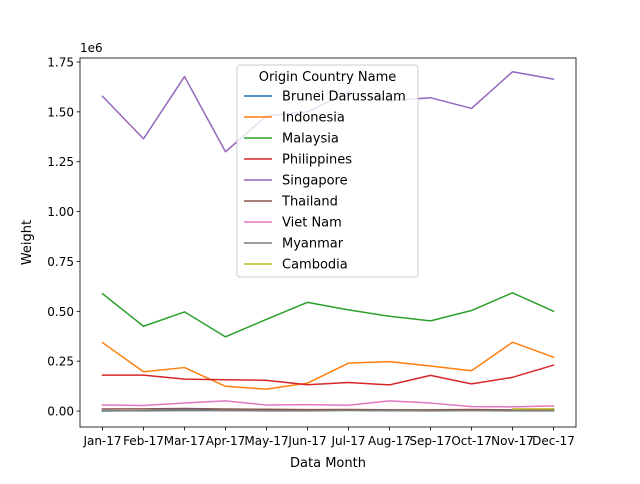 The width and height of the screenshot is (640, 484). What do you see at coordinates (226, 441) in the screenshot?
I see `x-tick-label: Apr-17` at bounding box center [226, 441].